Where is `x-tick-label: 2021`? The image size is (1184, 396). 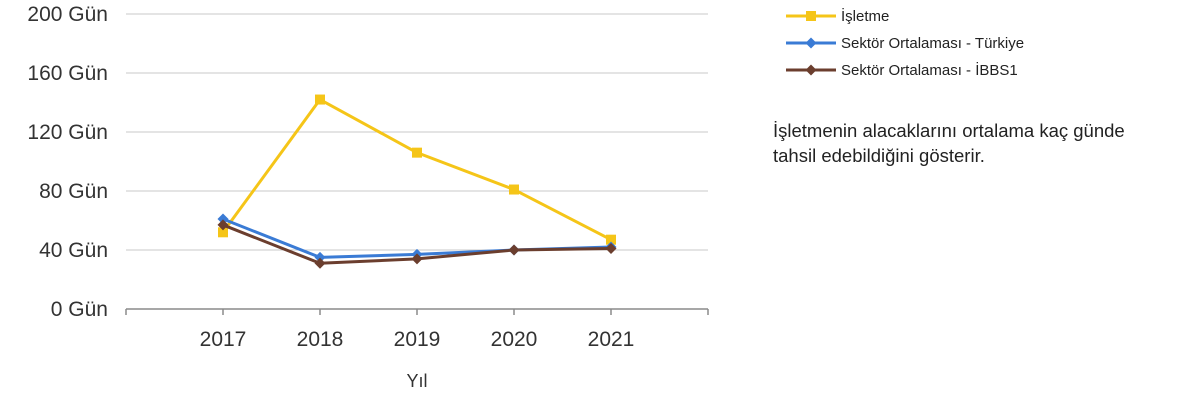
x-tick-label: 2021 is located at coordinates (611, 339).